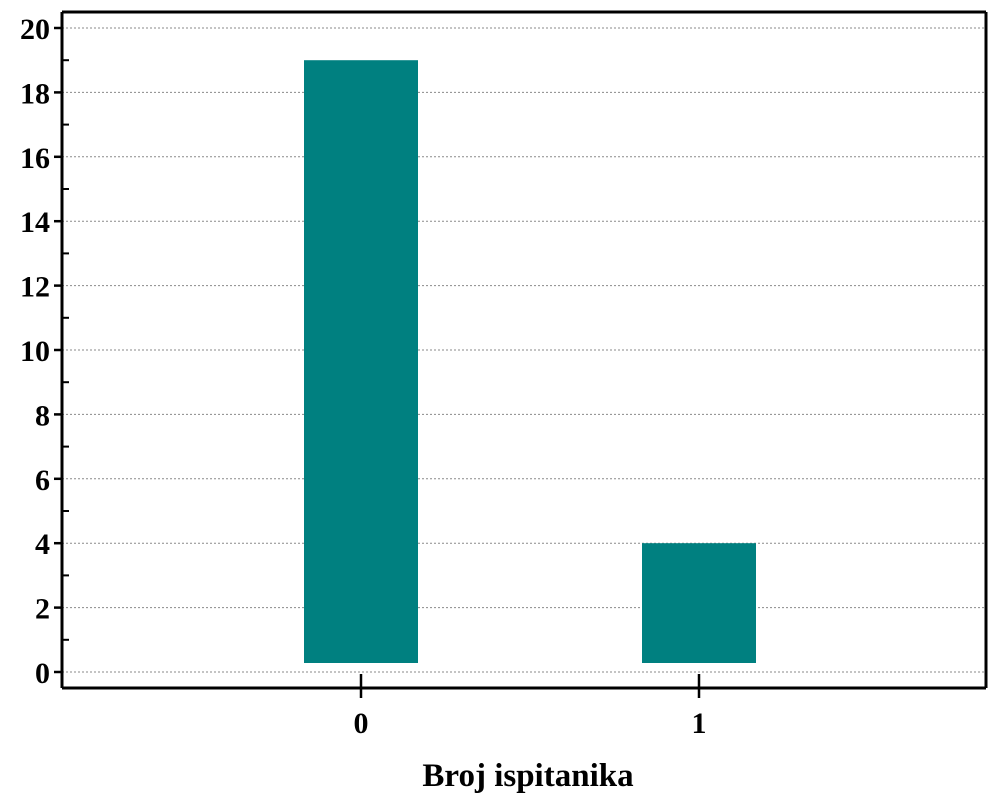  I want to click on y-tick-label: 14, so click(35, 222).